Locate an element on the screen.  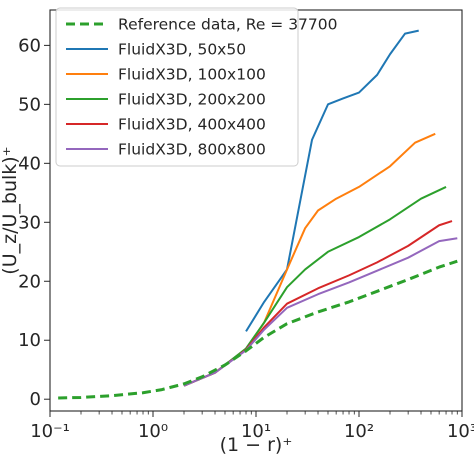
x-tick-label-0: 10⁻¹ is located at coordinates (50, 431).